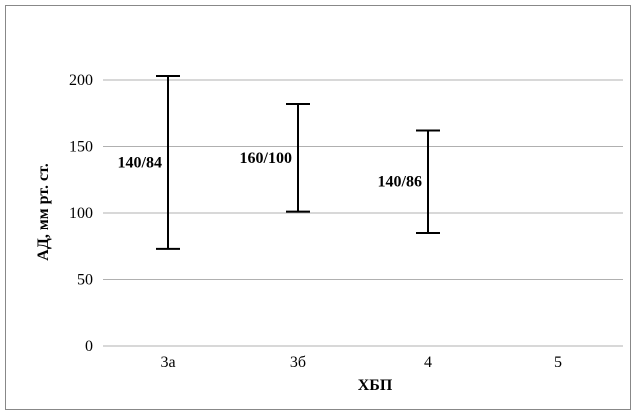  Describe the element at coordinates (167, 362) in the screenshot. I see `x-tick-label-1: 3а` at that location.